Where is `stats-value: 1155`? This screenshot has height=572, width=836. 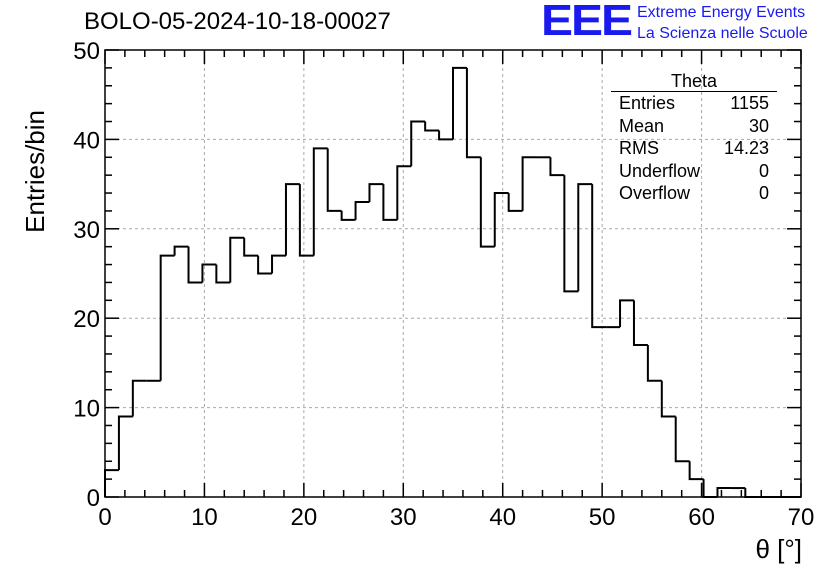 stats-value: 1155 is located at coordinates (749, 103).